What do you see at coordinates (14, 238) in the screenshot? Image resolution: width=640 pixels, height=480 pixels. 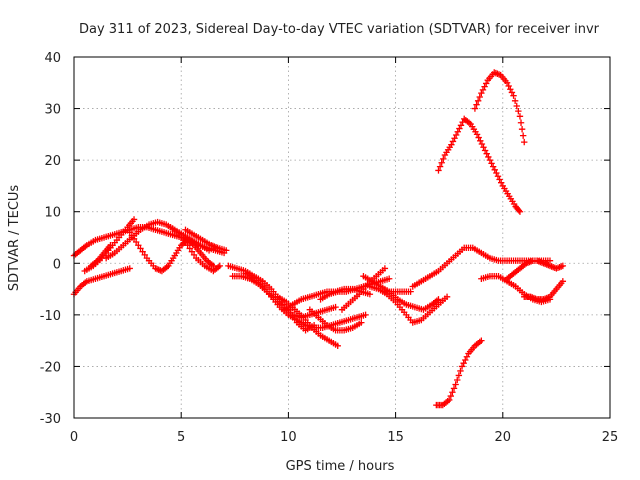 I see `y-axis-label: SDTVAR / TECUs` at bounding box center [14, 238].